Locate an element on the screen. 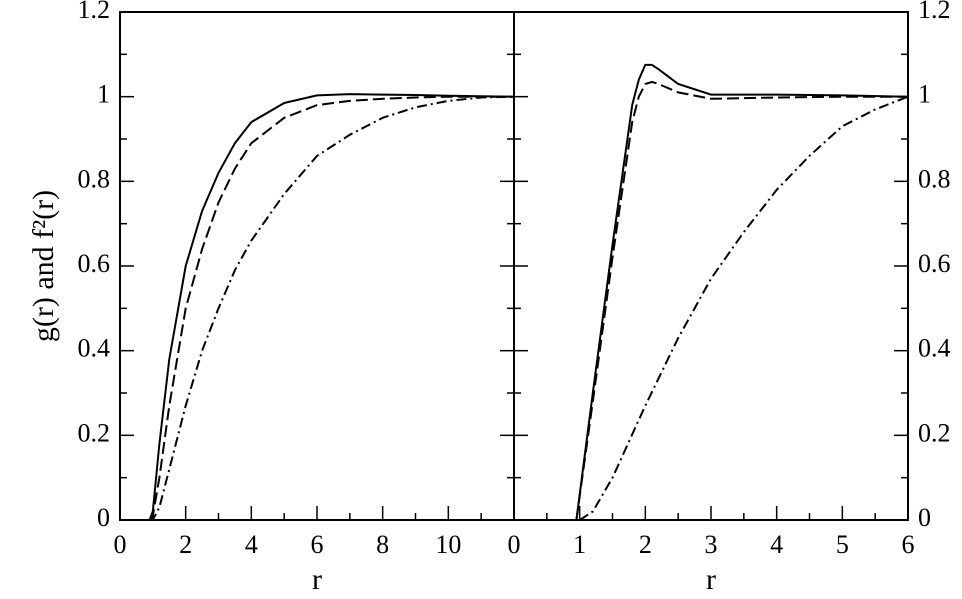 The image size is (962, 599). x-tick-label: 5 is located at coordinates (842, 544).